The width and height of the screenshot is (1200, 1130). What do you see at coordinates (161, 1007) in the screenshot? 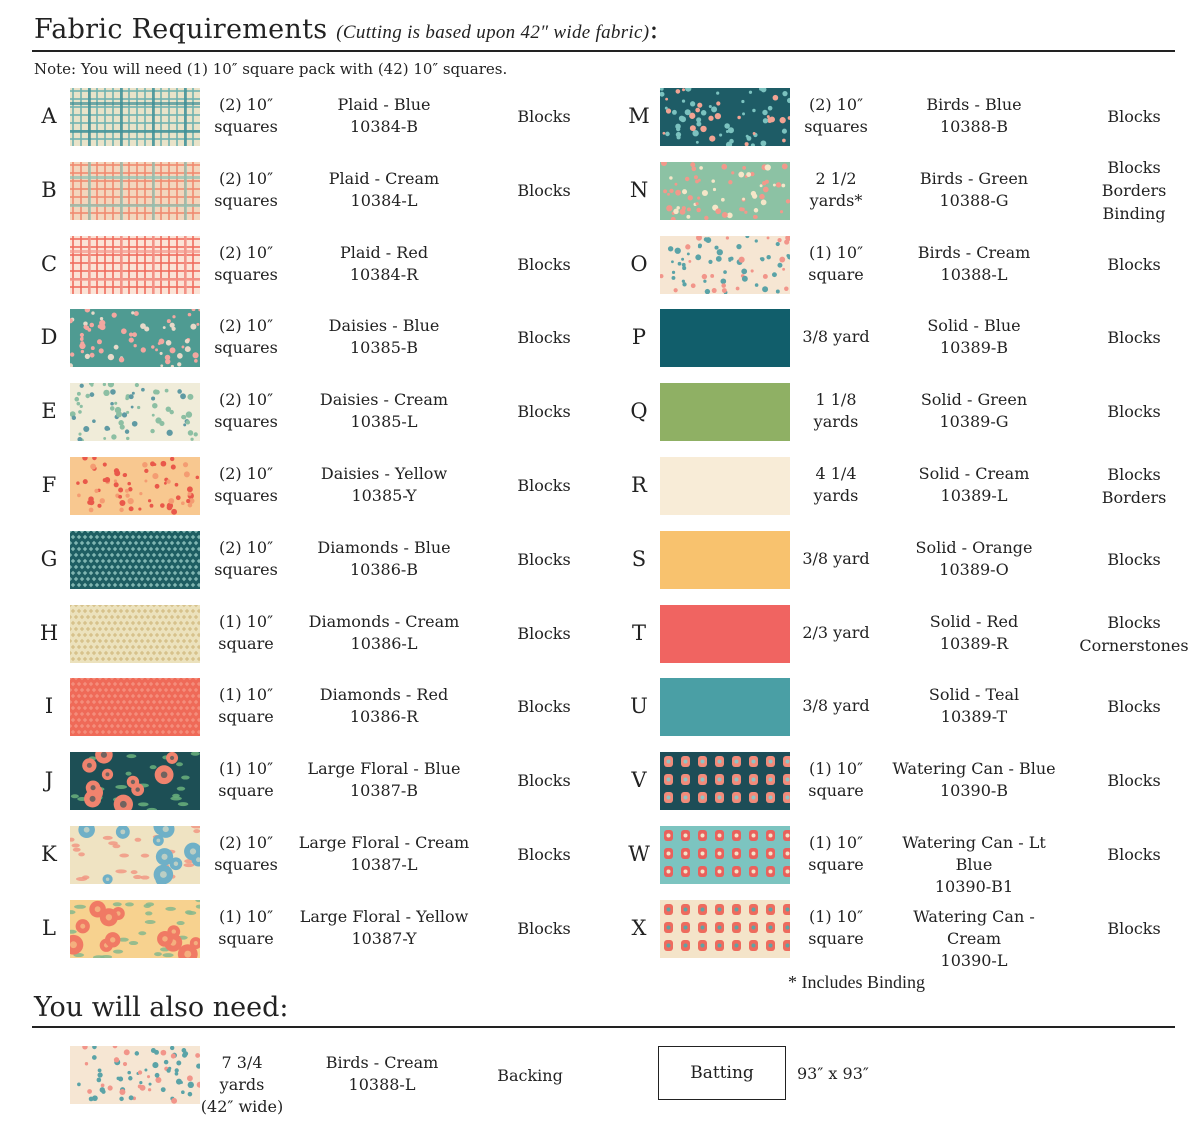
I see `also-heading: You will also need:` at bounding box center [161, 1007].